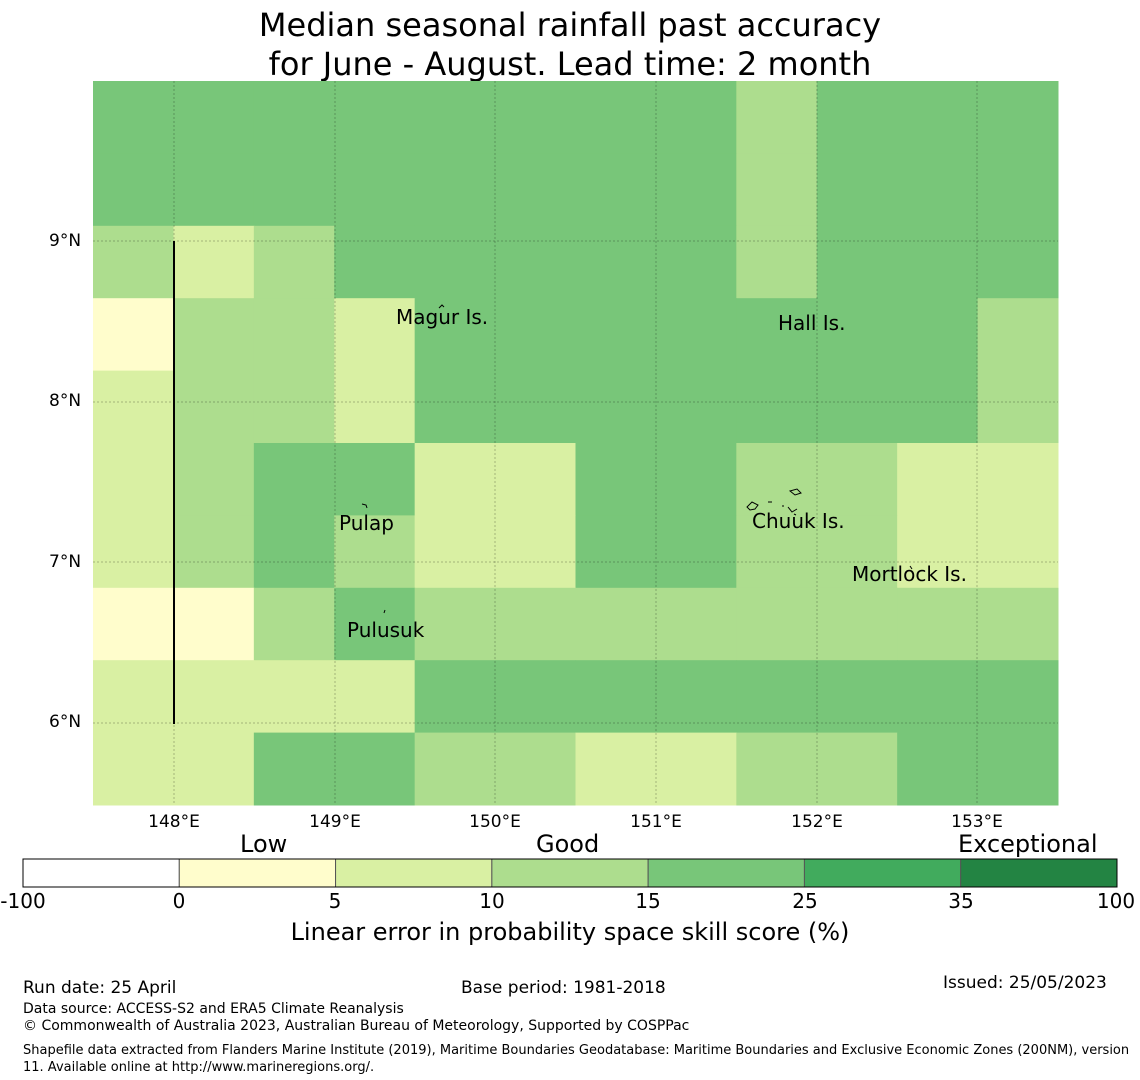  I want to click on colorbar-tick-100: 100, so click(1116, 901).